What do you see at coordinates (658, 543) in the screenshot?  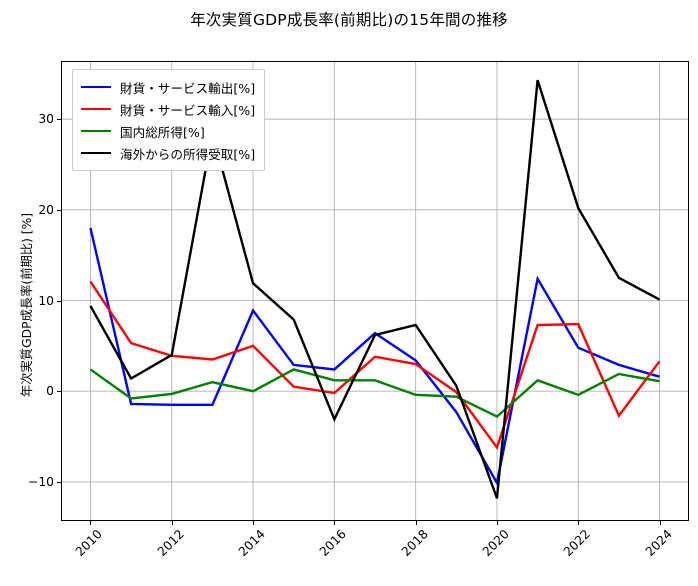 I see `x-tick-label: 2024` at bounding box center [658, 543].